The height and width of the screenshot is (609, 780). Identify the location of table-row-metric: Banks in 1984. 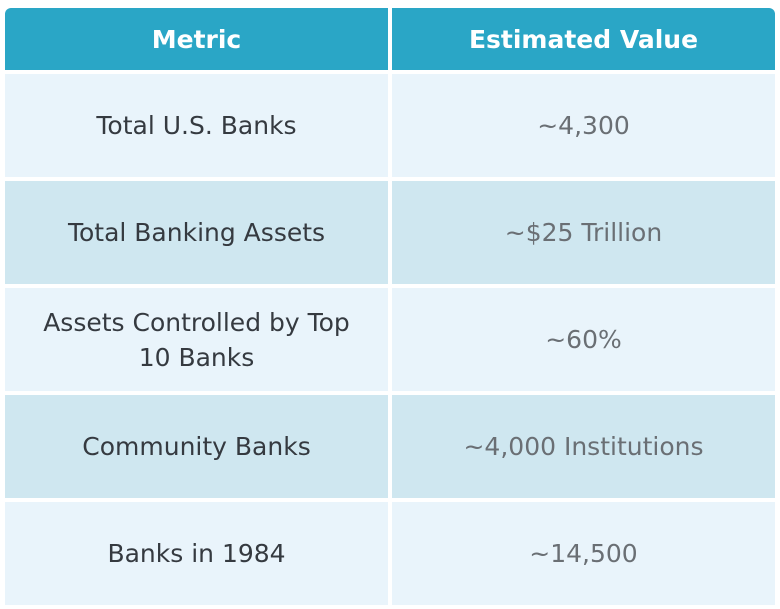
(196, 553).